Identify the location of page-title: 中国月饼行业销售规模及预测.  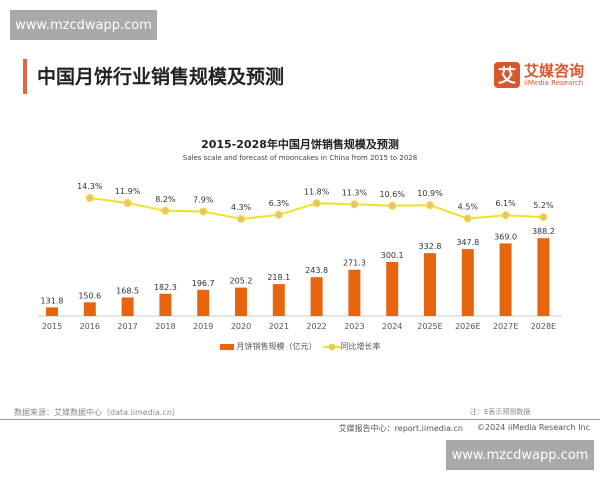
(161, 77).